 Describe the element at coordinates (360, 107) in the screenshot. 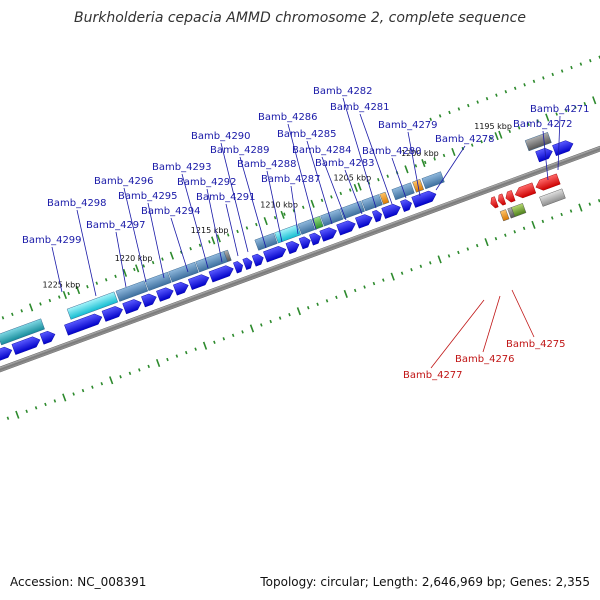

I see `gene-label-forward: Bamb_4281` at that location.